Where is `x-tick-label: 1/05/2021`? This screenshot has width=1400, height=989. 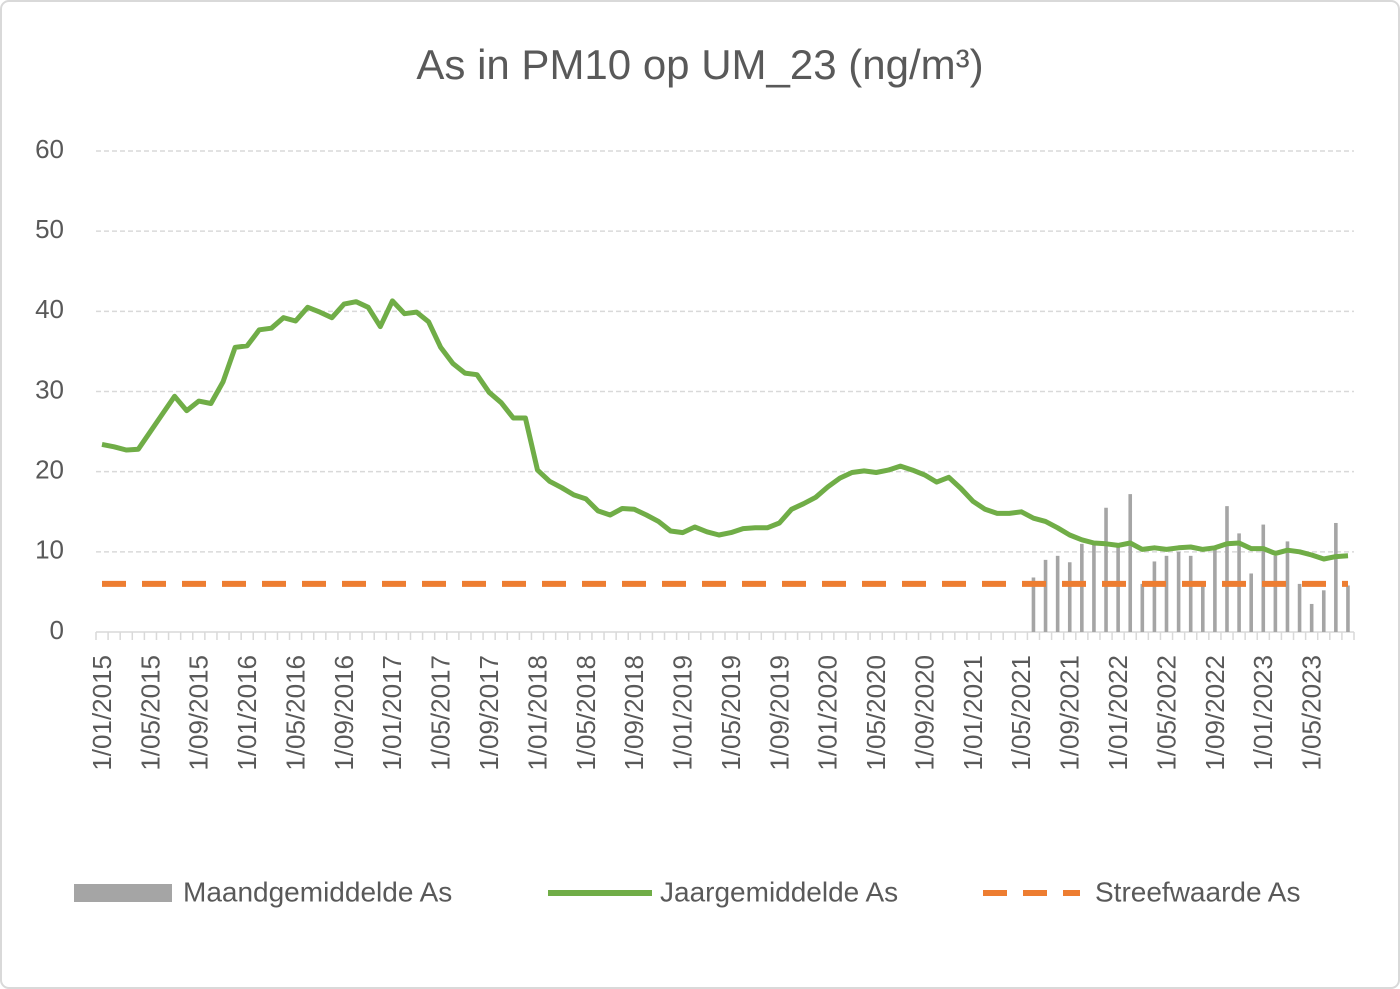
x-tick-label: 1/05/2021 is located at coordinates (1021, 713).